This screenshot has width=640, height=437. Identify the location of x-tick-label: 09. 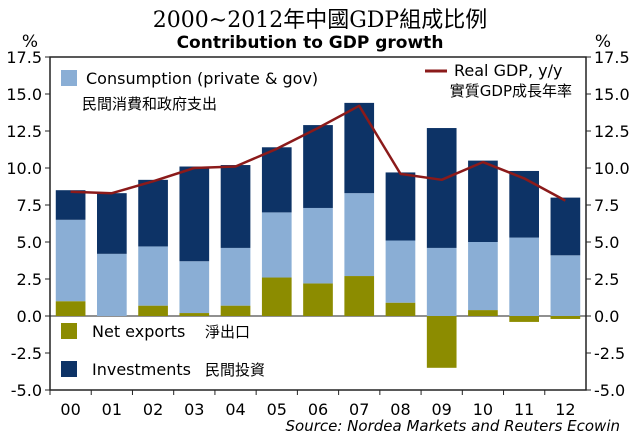
(442, 409).